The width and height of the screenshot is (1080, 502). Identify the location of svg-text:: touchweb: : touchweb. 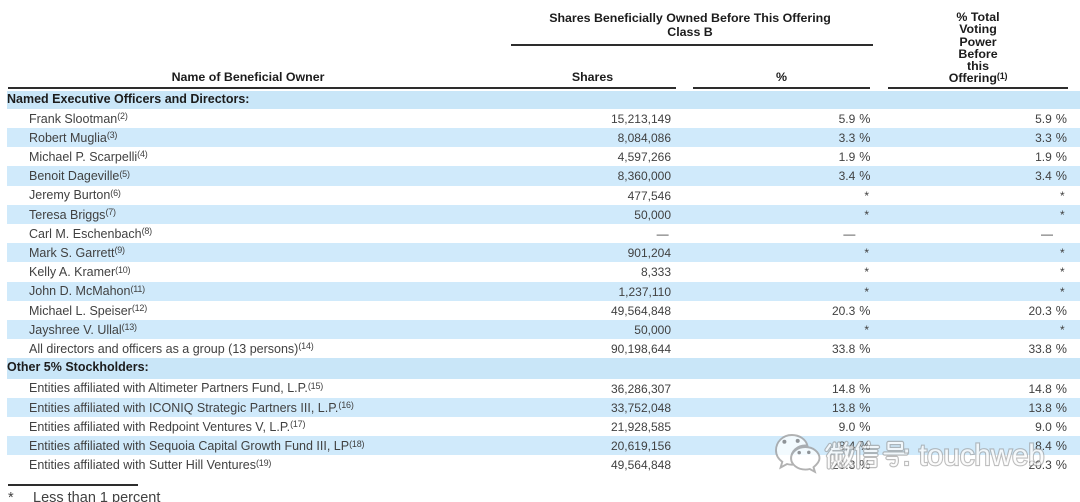
(974, 455).